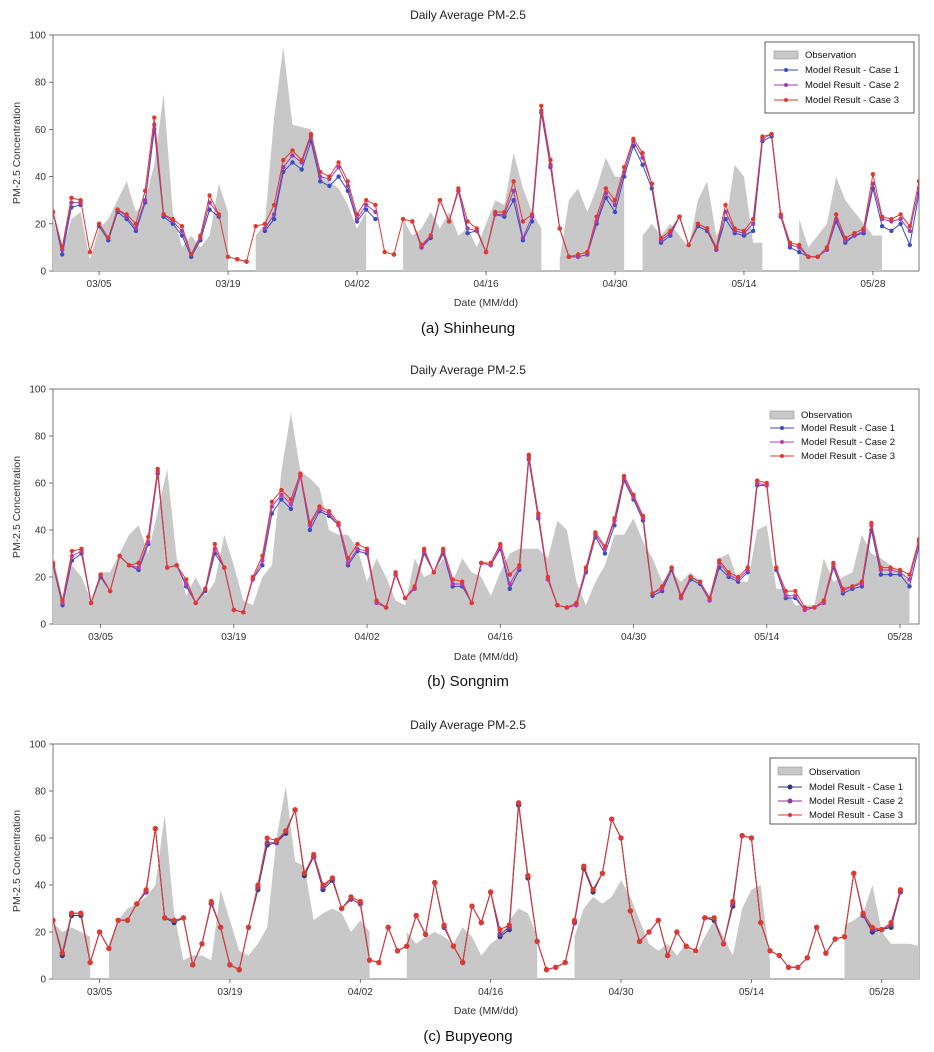 The height and width of the screenshot is (1052, 934). Describe the element at coordinates (633, 637) in the screenshot. I see `x-tick-label: 04/30` at that location.